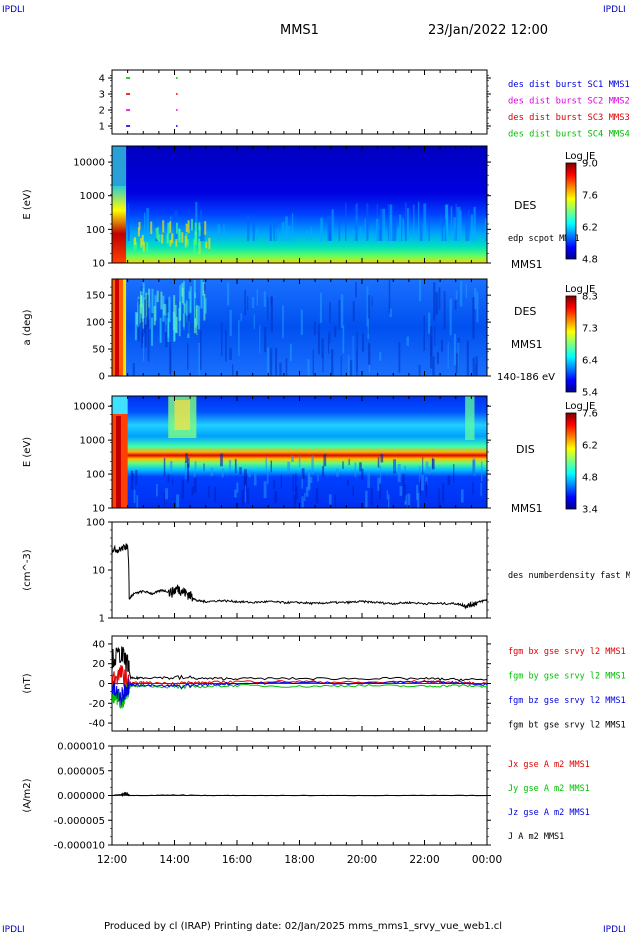 The width and height of the screenshot is (630, 934). I want to click on corner-label-top-right: IPDLI, so click(614, 10).